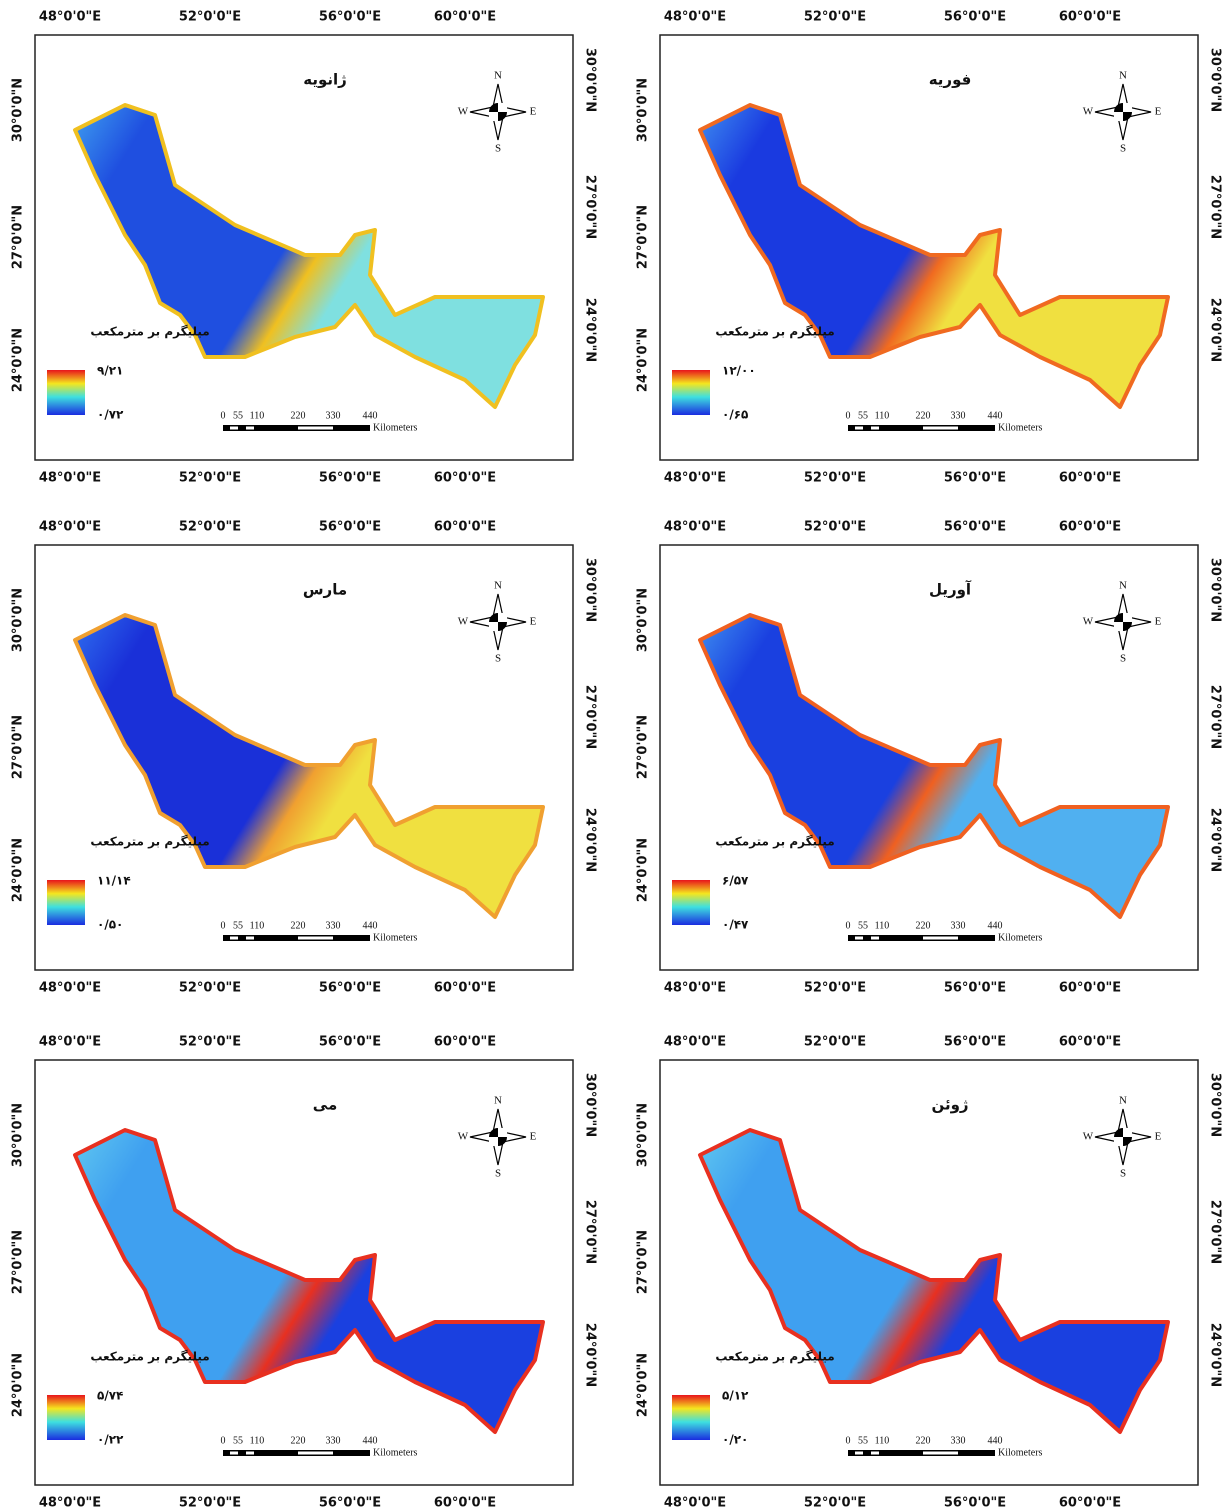 This screenshot has height=1511, width=1231. What do you see at coordinates (950, 80) in the screenshot?
I see `map-title: فوریه` at bounding box center [950, 80].